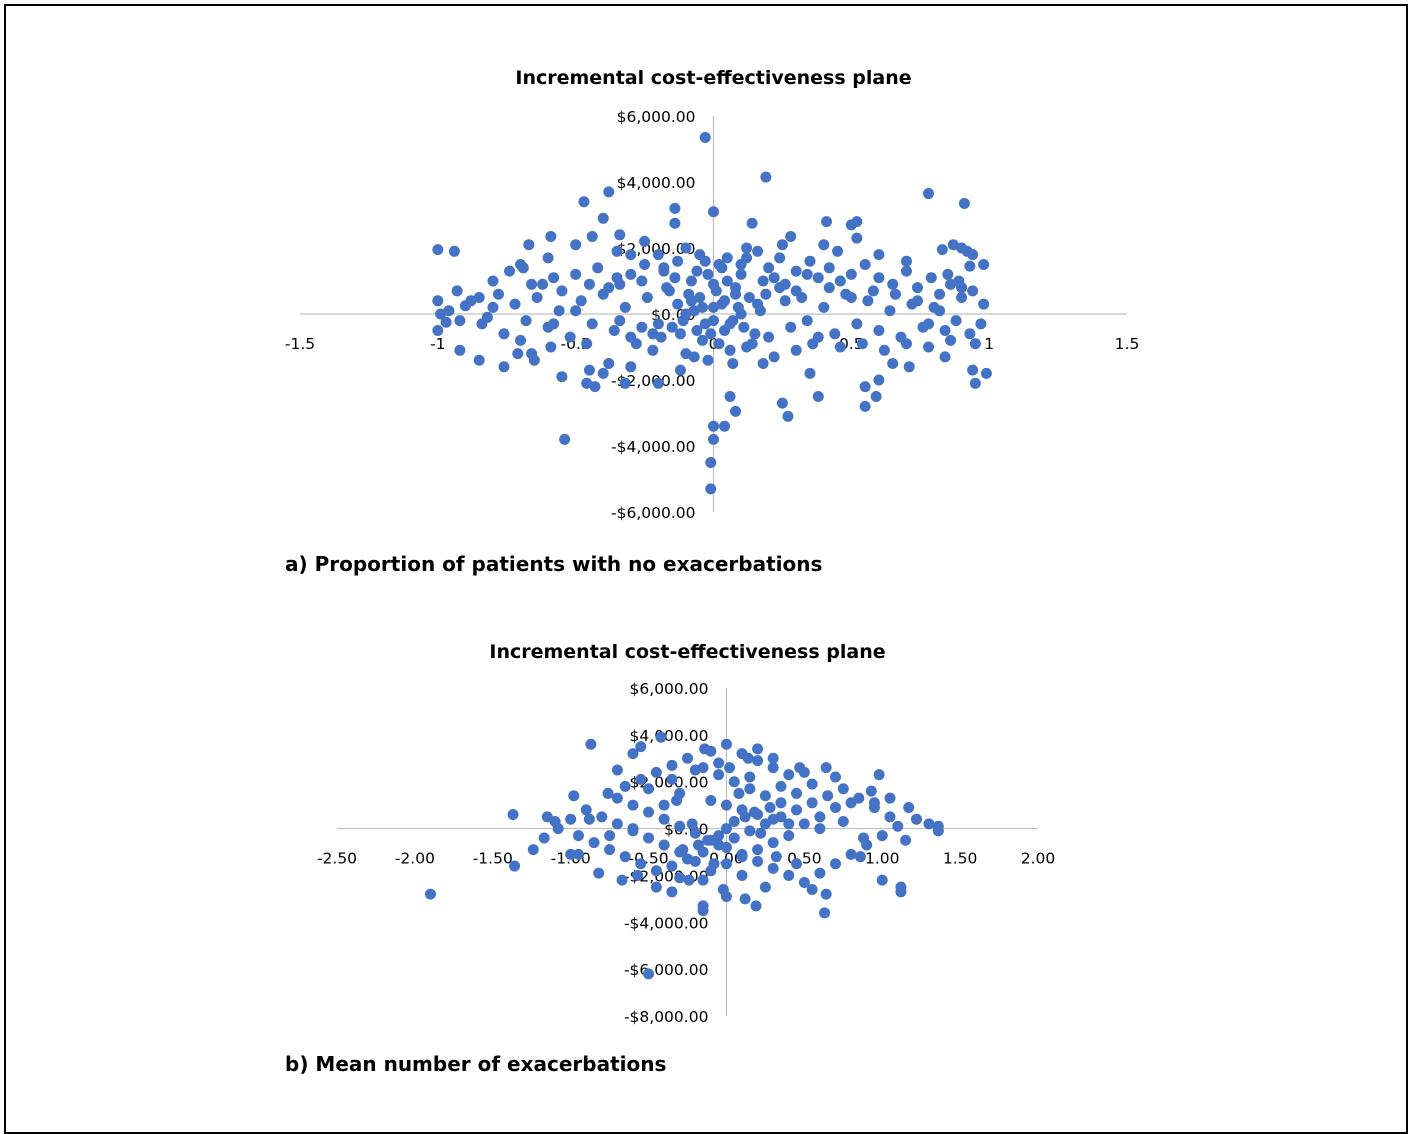 The height and width of the screenshot is (1134, 1416). What do you see at coordinates (300, 344) in the screenshot?
I see `x-tick-label: -1.5` at bounding box center [300, 344].